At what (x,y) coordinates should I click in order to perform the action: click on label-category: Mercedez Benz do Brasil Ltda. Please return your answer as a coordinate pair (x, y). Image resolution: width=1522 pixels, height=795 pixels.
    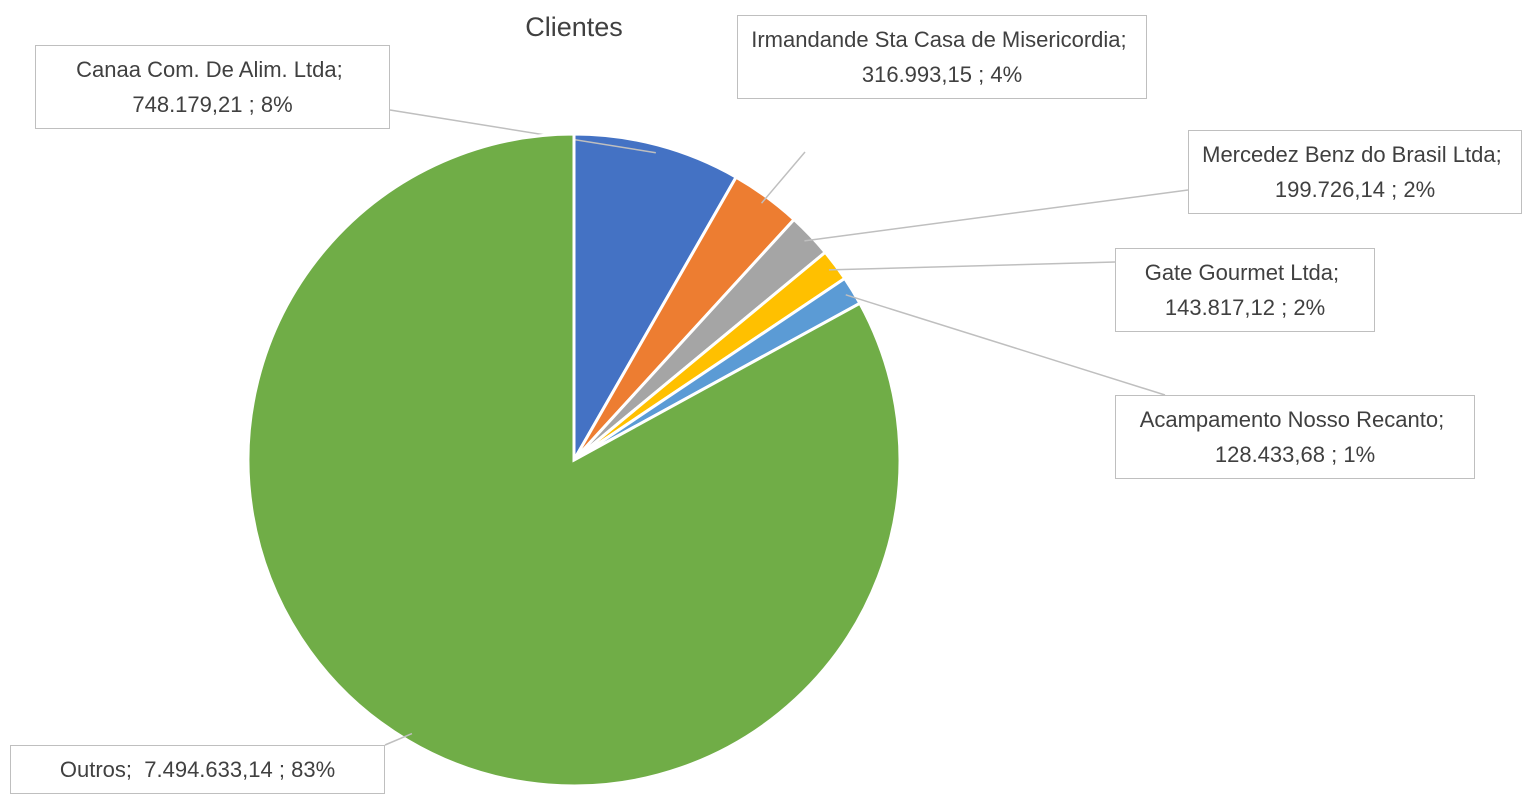
    Looking at the image, I should click on (1349, 154).